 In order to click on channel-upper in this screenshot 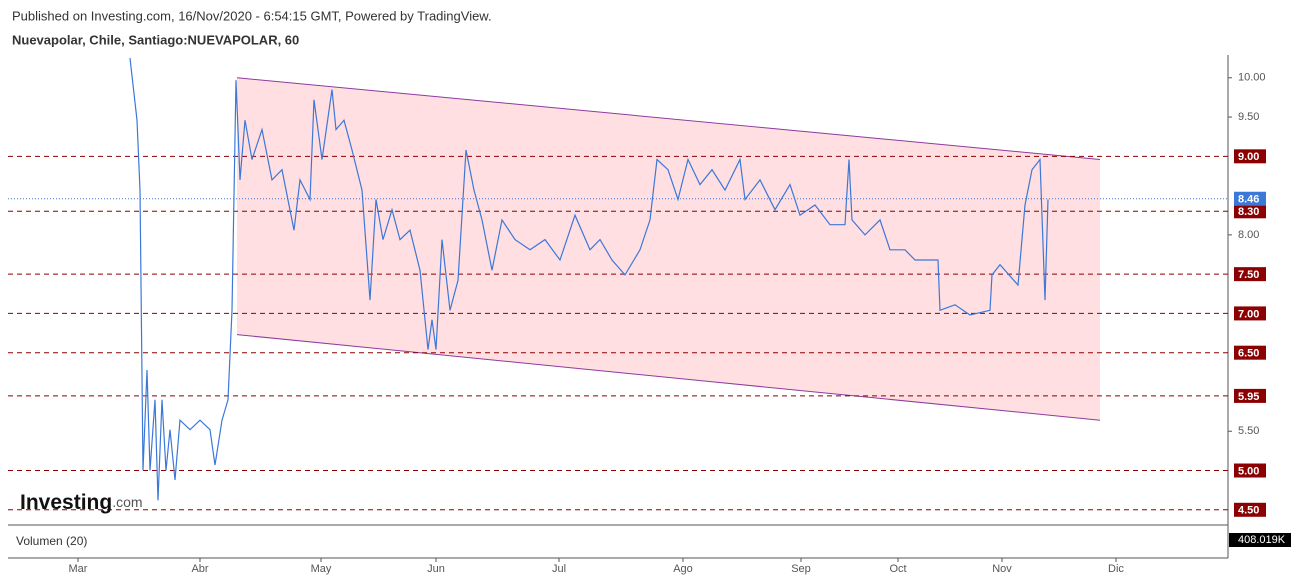, I will do `click(668, 118)`.